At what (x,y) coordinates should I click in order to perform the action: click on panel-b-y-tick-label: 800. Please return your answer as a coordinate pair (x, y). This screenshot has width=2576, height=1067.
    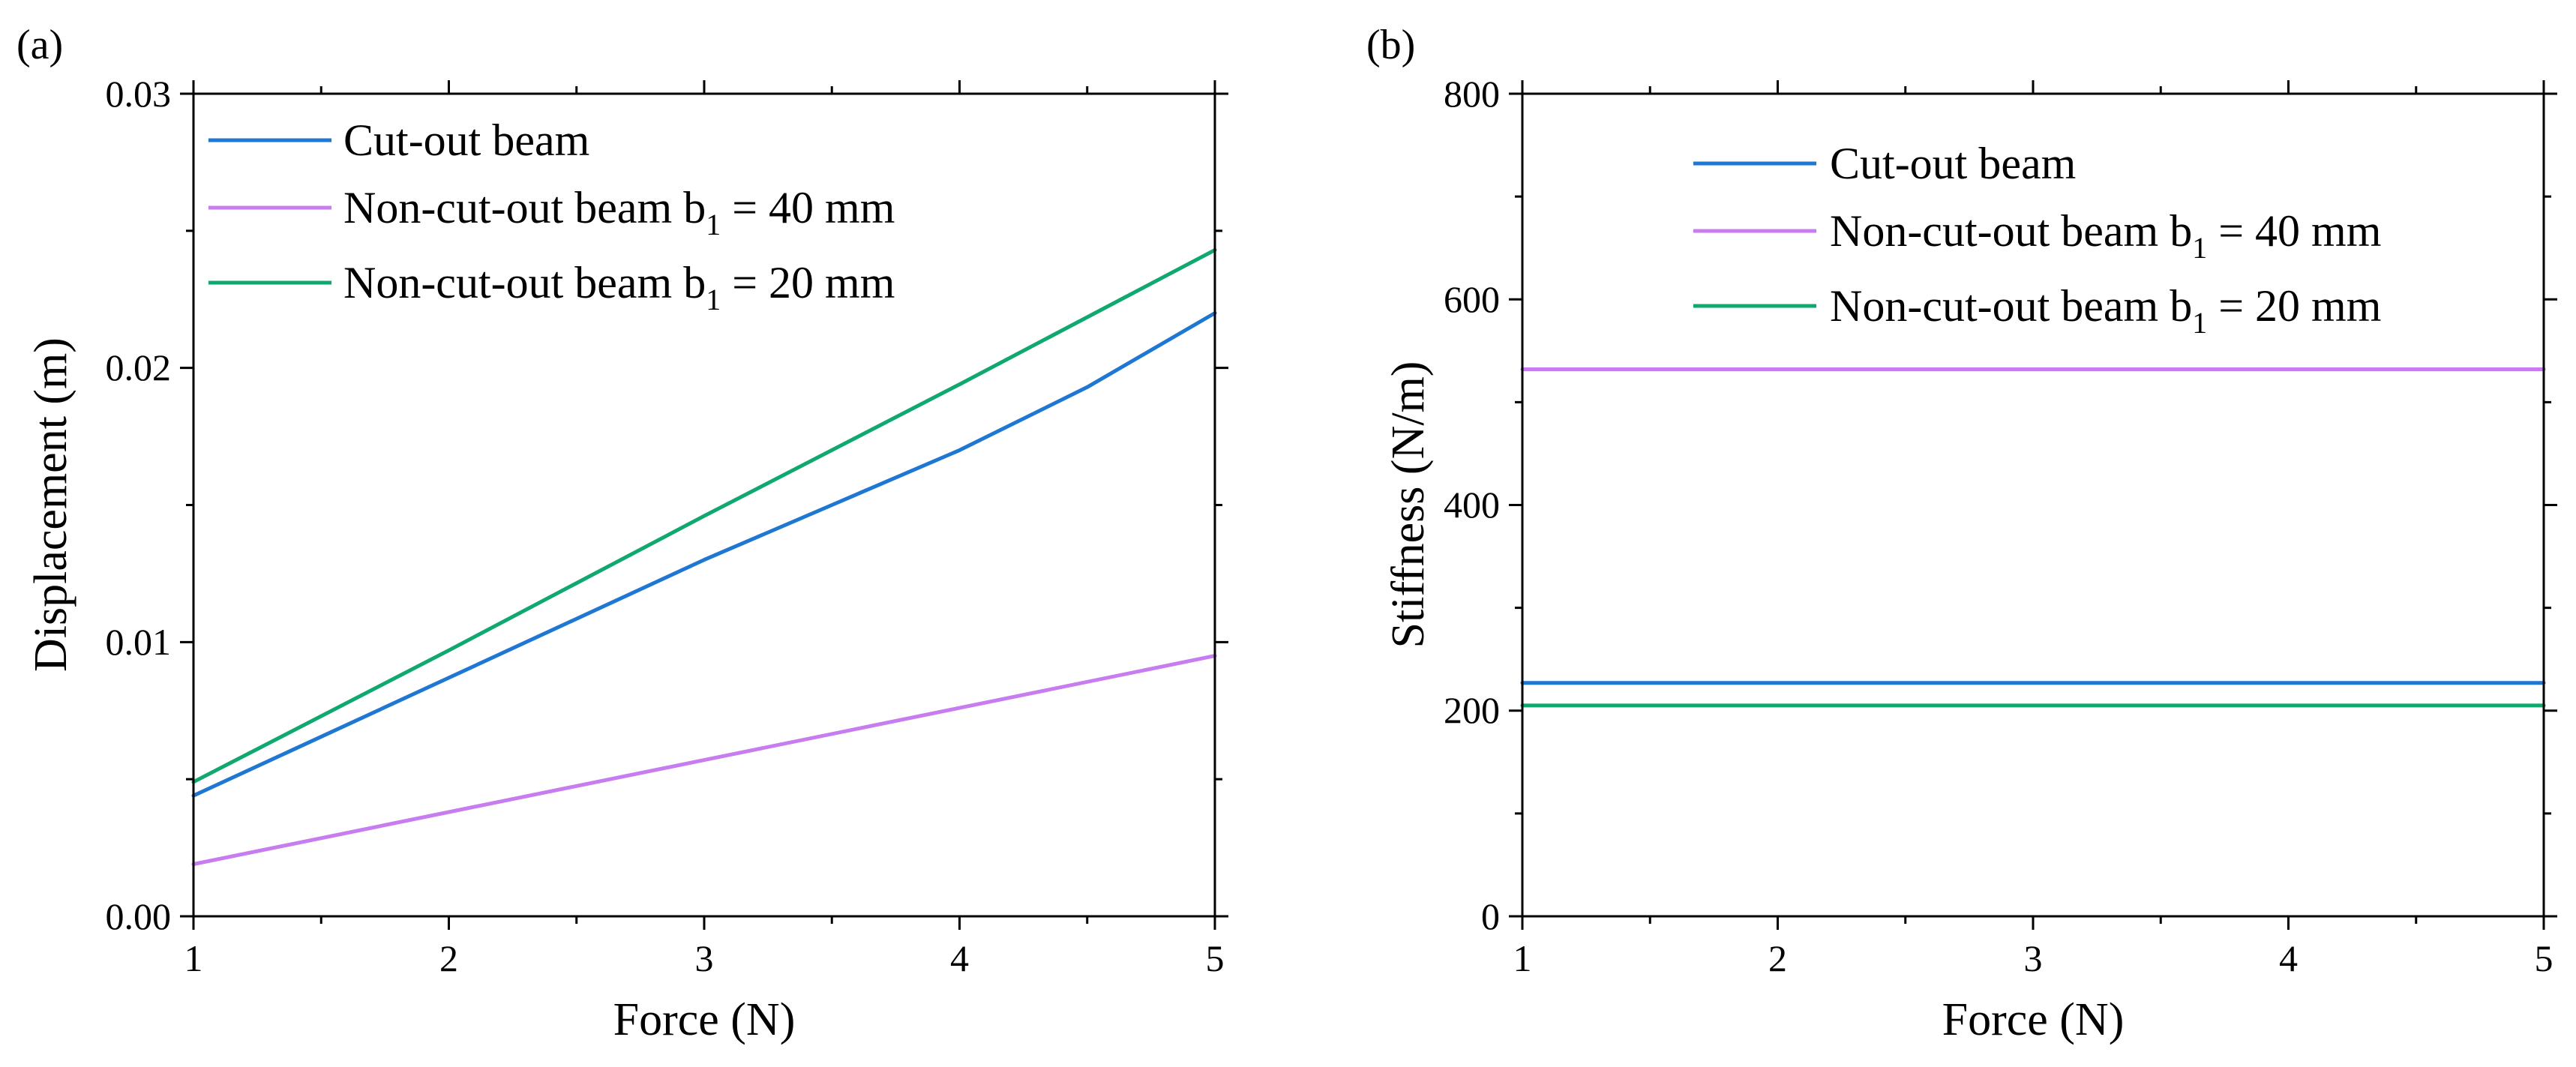
    Looking at the image, I should click on (1472, 94).